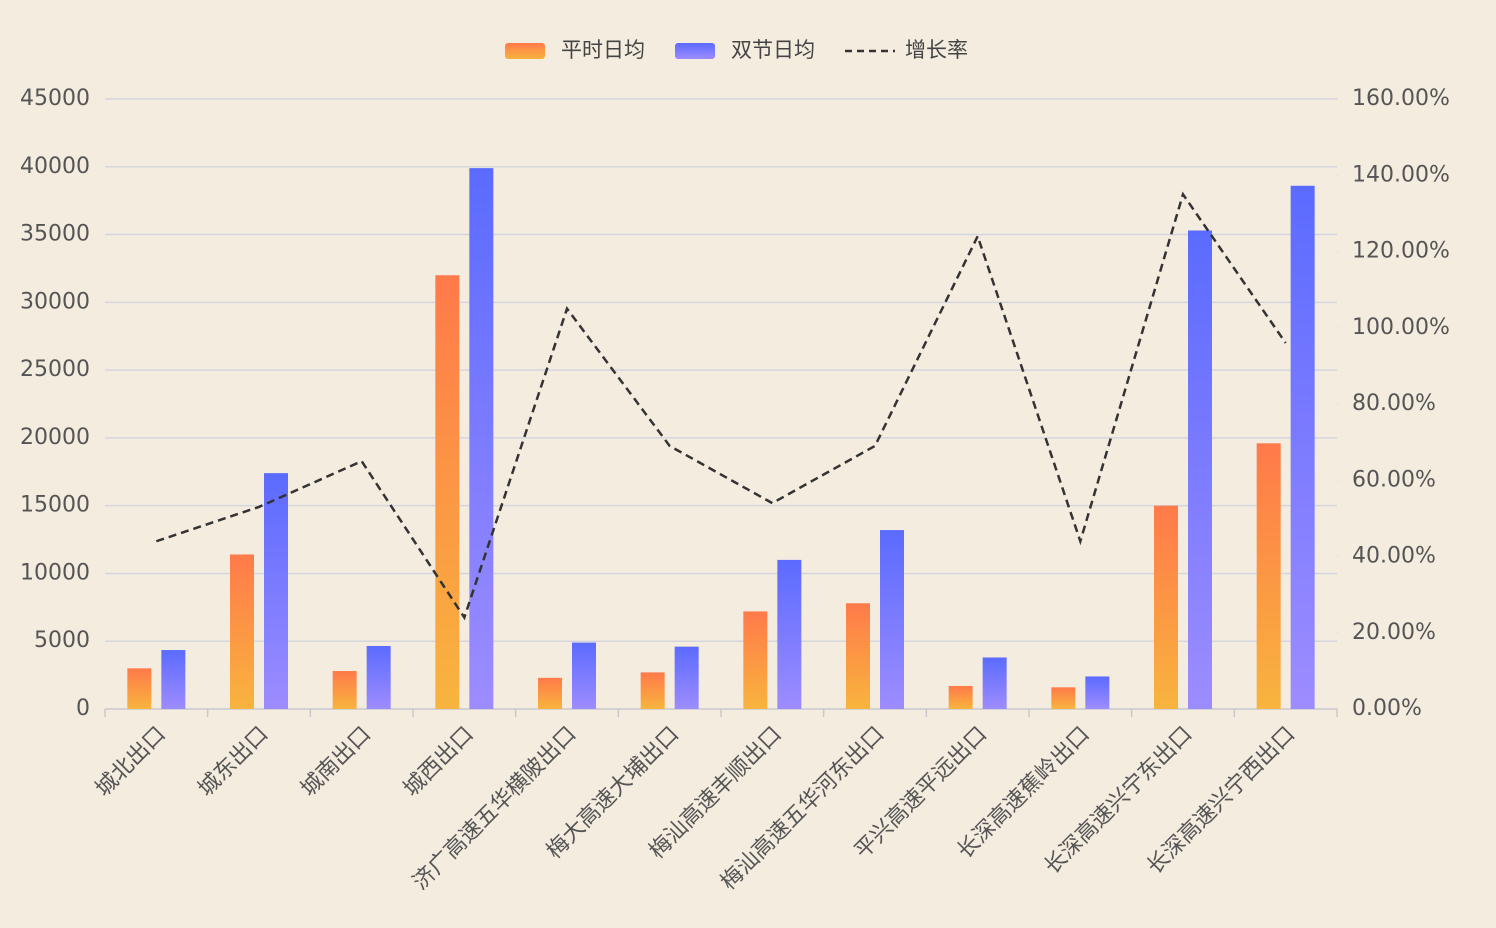 This screenshot has height=928, width=1496. Describe the element at coordinates (1394, 556) in the screenshot. I see `y2-tick-label: 40.00%` at that location.